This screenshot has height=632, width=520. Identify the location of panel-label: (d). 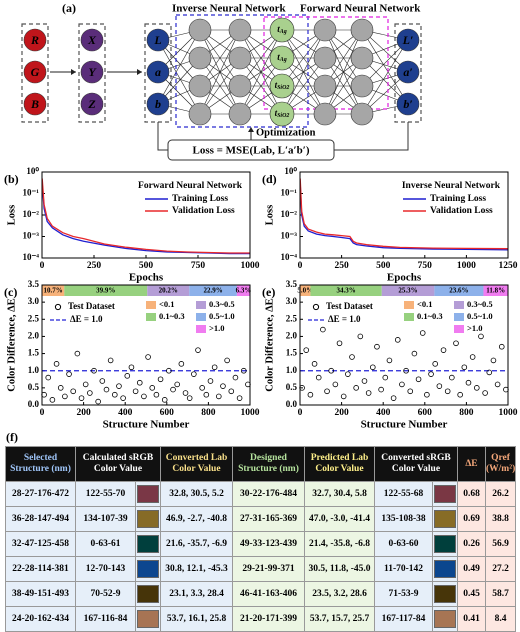
(269, 179).